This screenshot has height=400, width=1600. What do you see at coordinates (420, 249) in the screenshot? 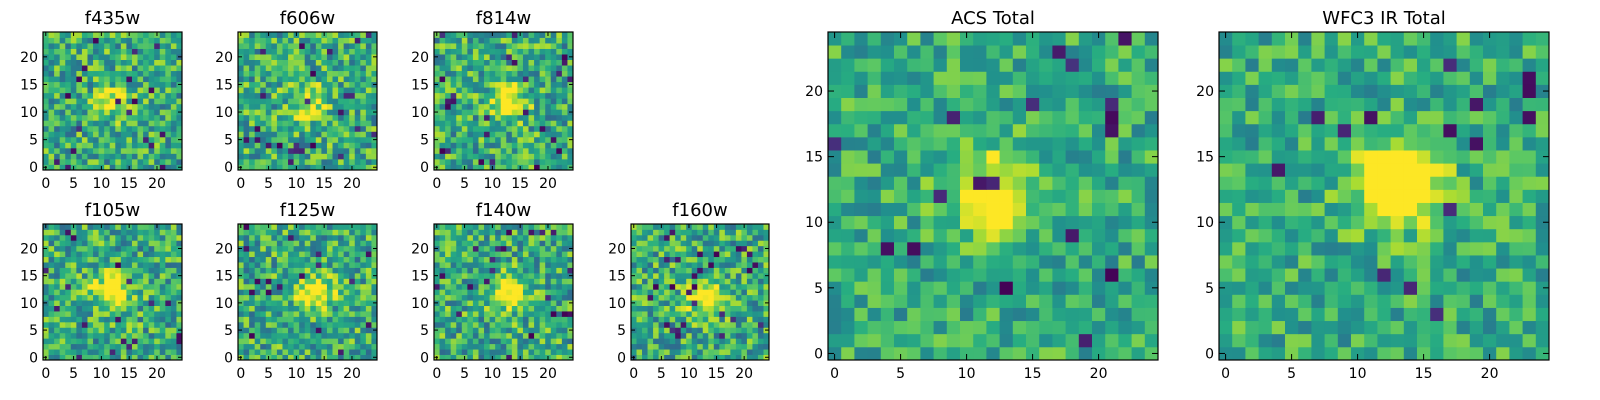
I see `y-tick-label: 20` at bounding box center [420, 249].